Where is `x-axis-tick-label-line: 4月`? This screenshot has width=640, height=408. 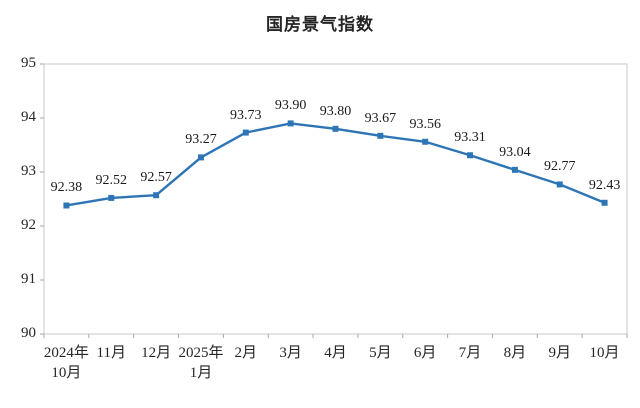 x-axis-tick-label-line: 4月 is located at coordinates (335, 353).